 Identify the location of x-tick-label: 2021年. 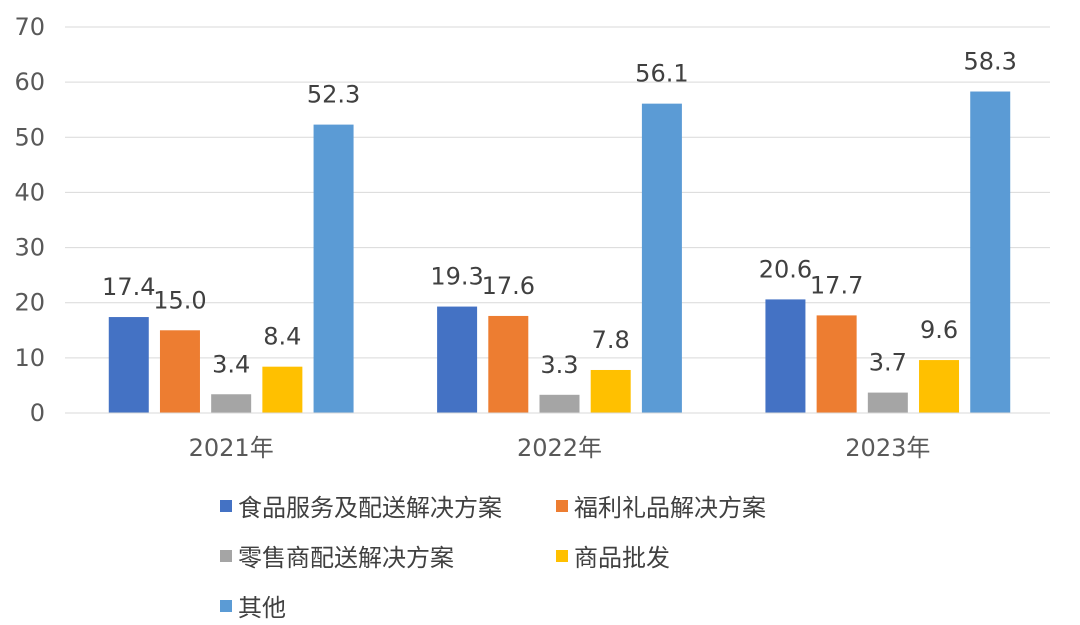
(231, 448).